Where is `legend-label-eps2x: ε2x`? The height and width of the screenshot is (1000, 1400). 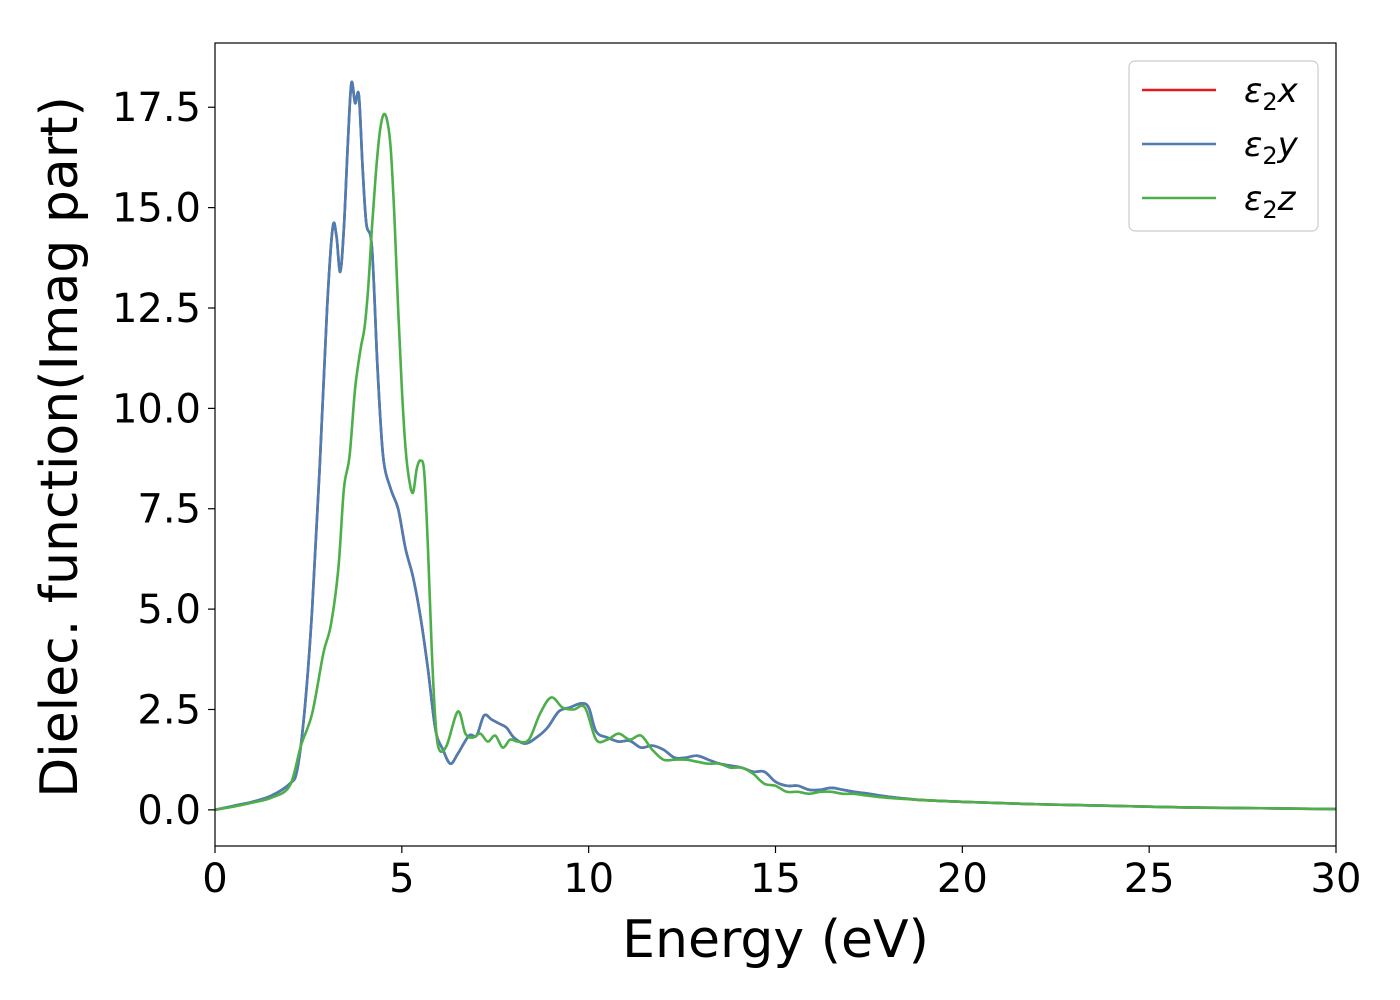 legend-label-eps2x: ε2x is located at coordinates (1271, 93).